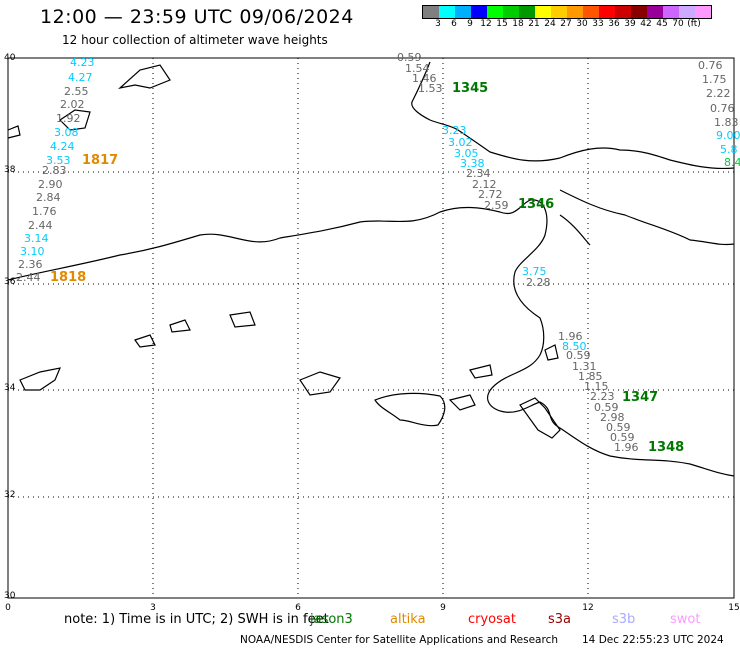  Describe the element at coordinates (50, 184) in the screenshot. I see `wave-height-label: 2.90` at that location.